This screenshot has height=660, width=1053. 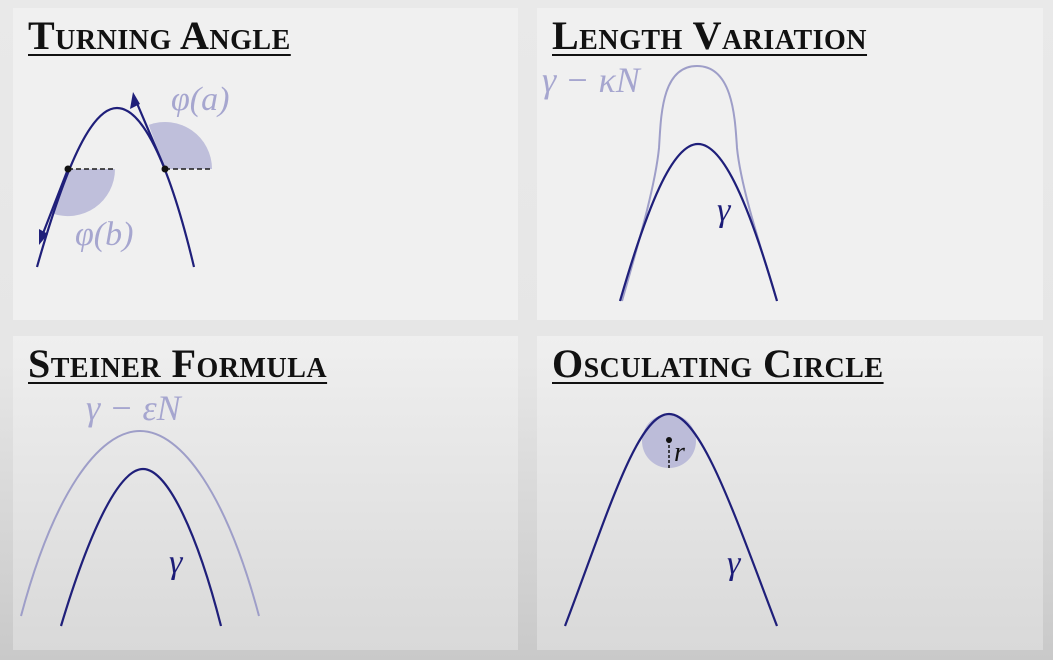 I want to click on panel-title: Turning Angle, so click(x=159, y=35).